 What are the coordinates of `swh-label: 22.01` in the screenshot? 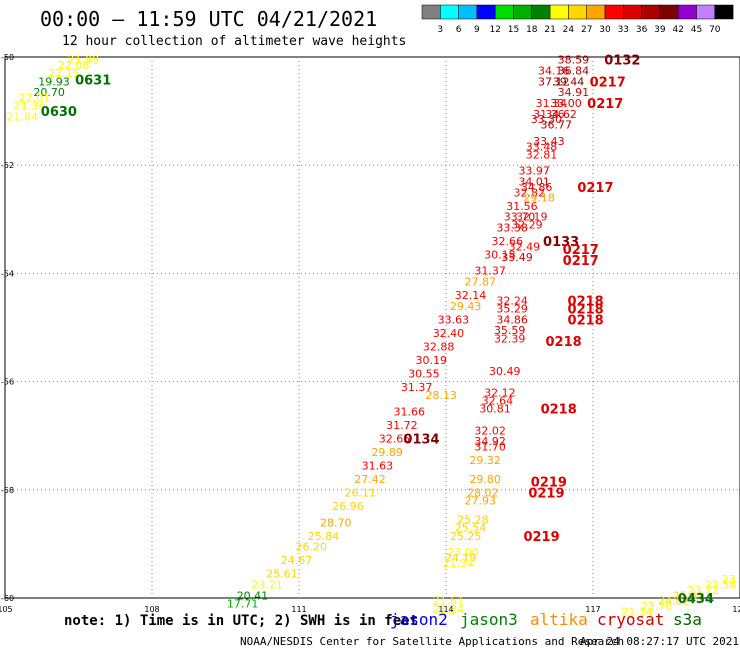 It's located at (35, 98).